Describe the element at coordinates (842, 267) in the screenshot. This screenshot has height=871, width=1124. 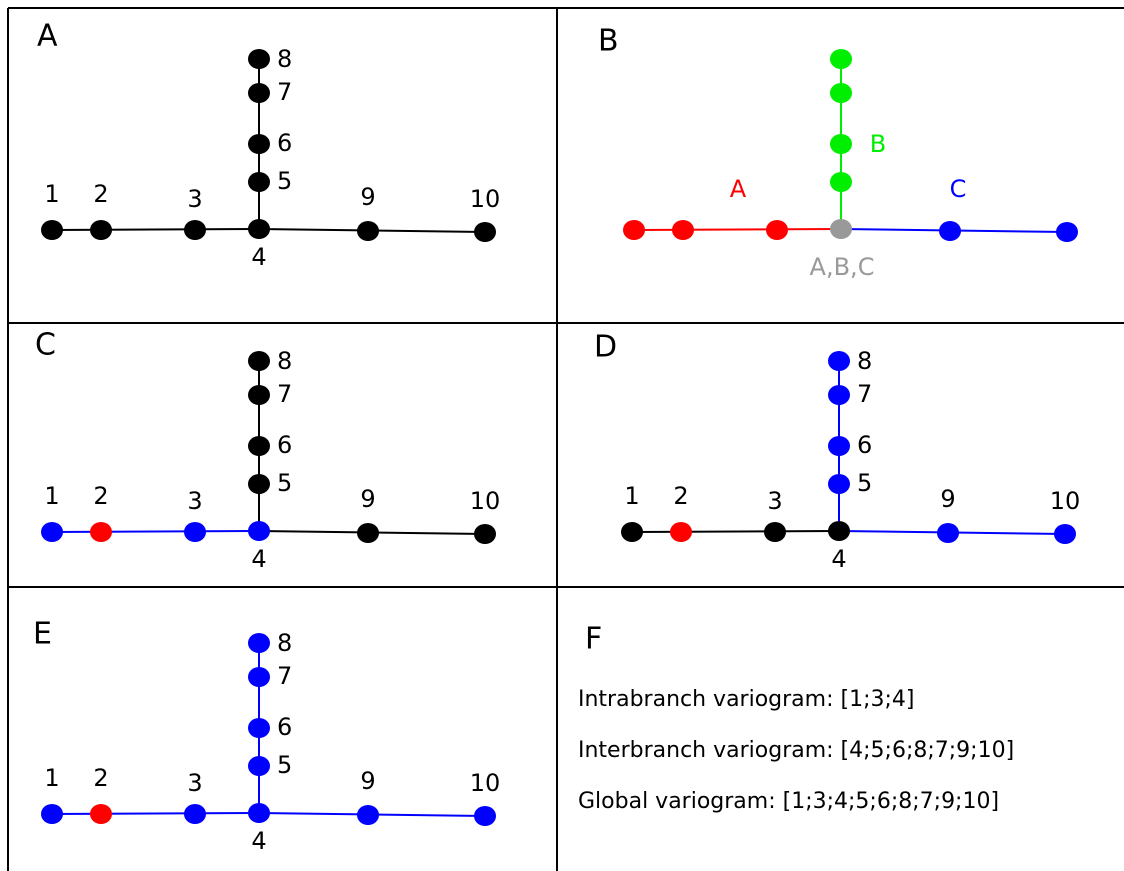
I see `junction-label: A,B,C` at that location.